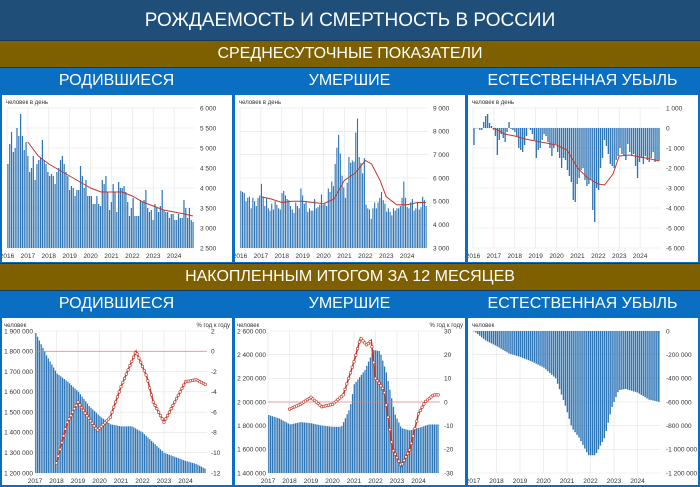 This screenshot has width=700, height=487. What do you see at coordinates (679, 402) in the screenshot?
I see `y-tick: -600 000` at bounding box center [679, 402].